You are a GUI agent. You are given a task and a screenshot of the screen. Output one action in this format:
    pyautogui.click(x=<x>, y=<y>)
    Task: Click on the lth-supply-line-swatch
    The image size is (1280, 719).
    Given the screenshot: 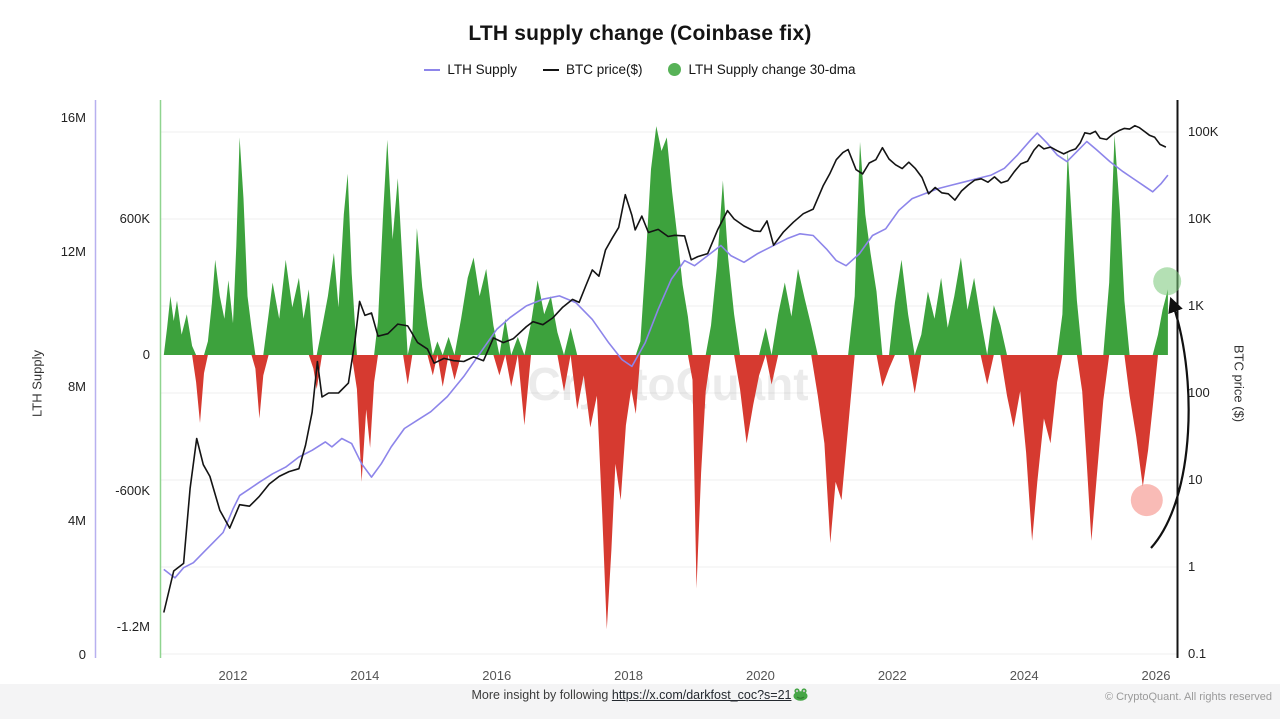 What is the action you would take?
    pyautogui.click(x=432, y=69)
    